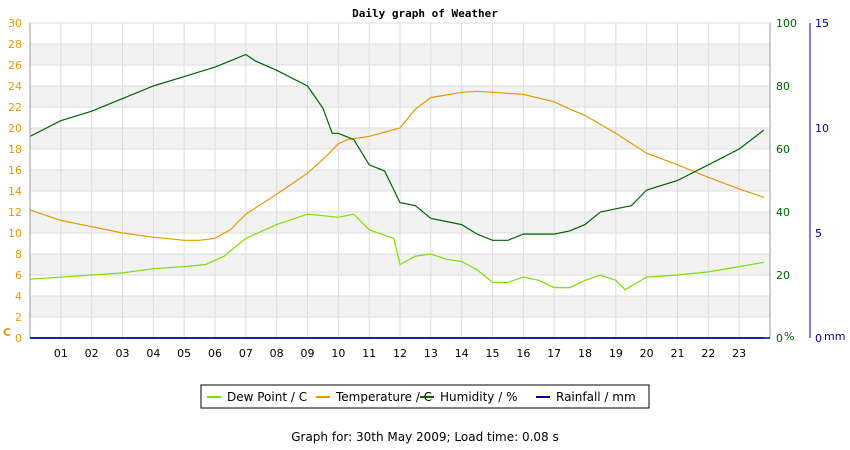 The height and width of the screenshot is (450, 850). I want to click on left-tick-label: 22, so click(15, 107).